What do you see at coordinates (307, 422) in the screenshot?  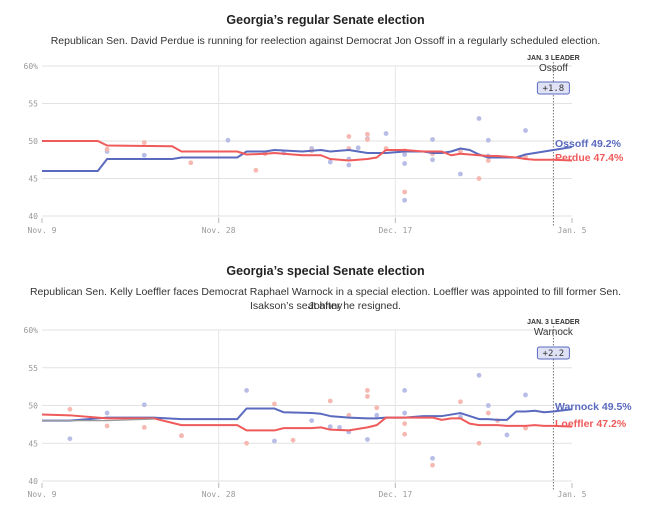 I see `loeffler-series-line` at bounding box center [307, 422].